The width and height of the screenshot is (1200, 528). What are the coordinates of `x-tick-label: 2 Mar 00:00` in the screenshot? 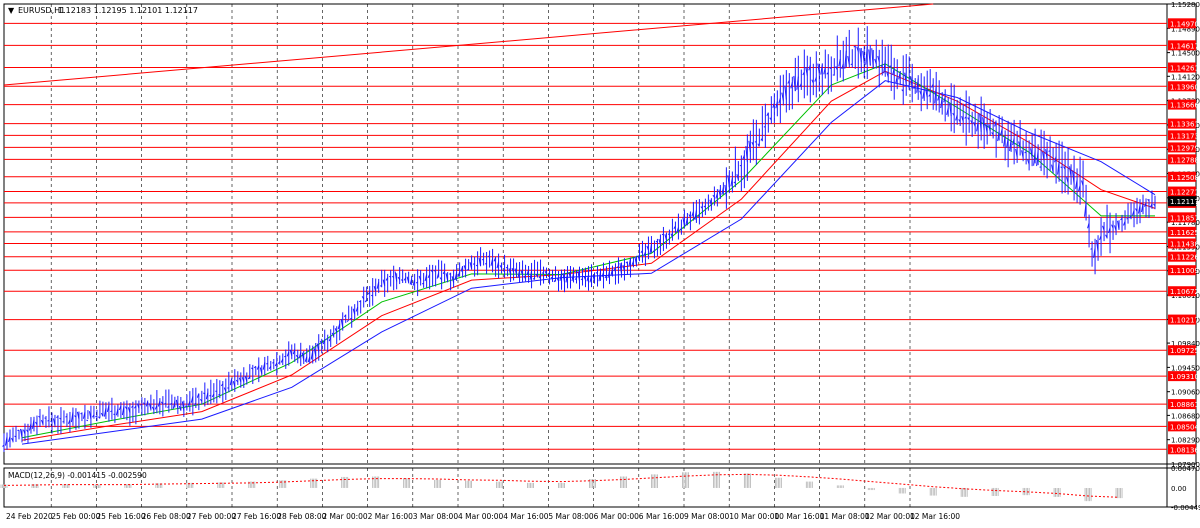 It's located at (345, 516).